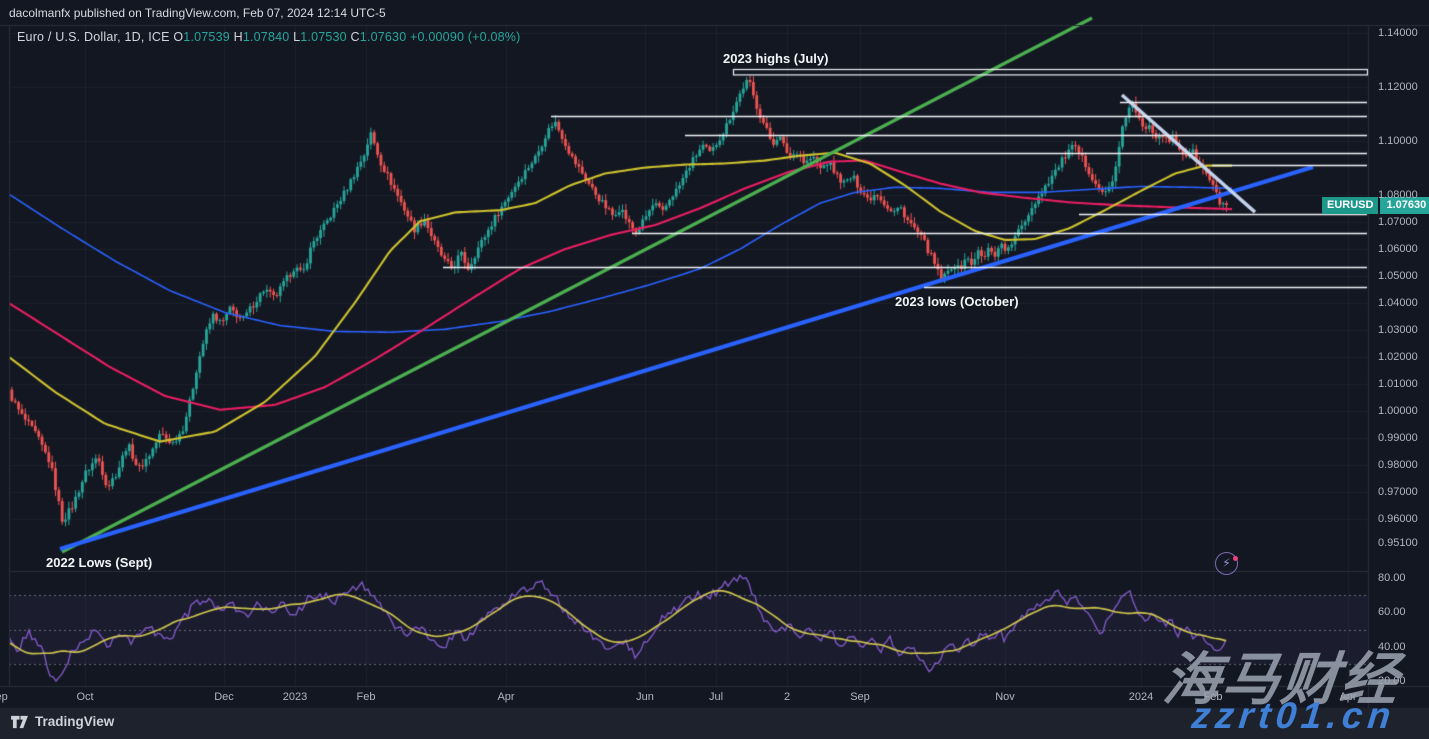  I want to click on time-axis-label: Dec, so click(224, 697).